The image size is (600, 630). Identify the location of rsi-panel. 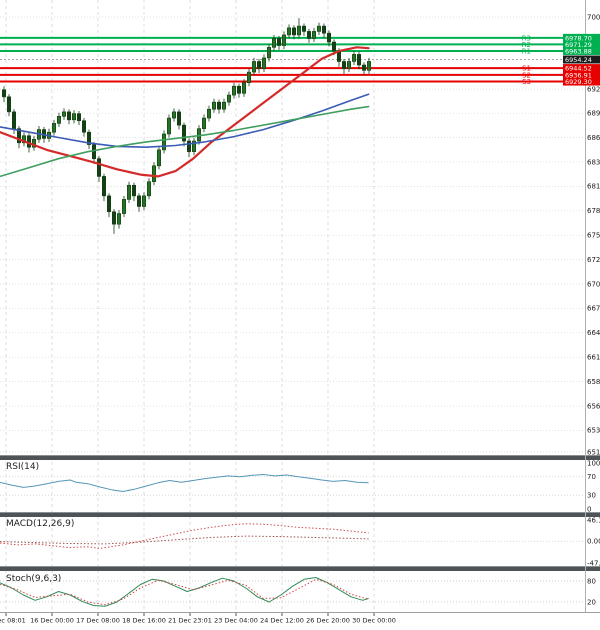
(300, 486).